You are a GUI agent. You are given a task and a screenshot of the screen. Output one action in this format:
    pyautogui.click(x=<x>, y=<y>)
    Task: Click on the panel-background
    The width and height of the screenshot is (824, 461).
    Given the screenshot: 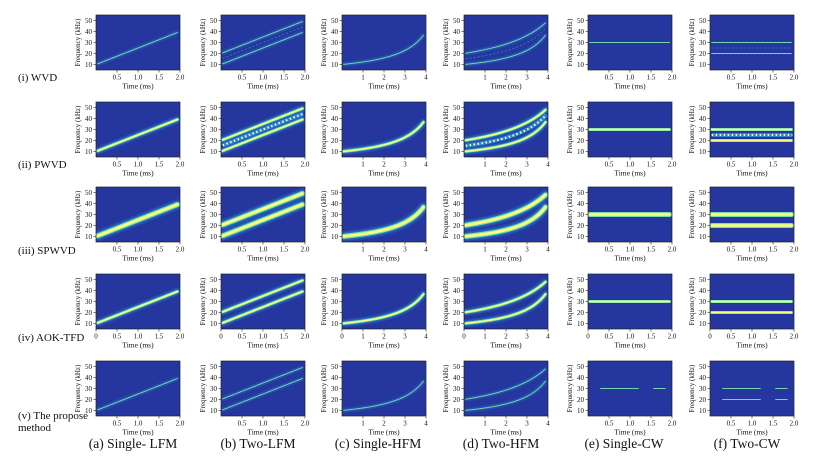 What is the action you would take?
    pyautogui.click(x=506, y=42)
    